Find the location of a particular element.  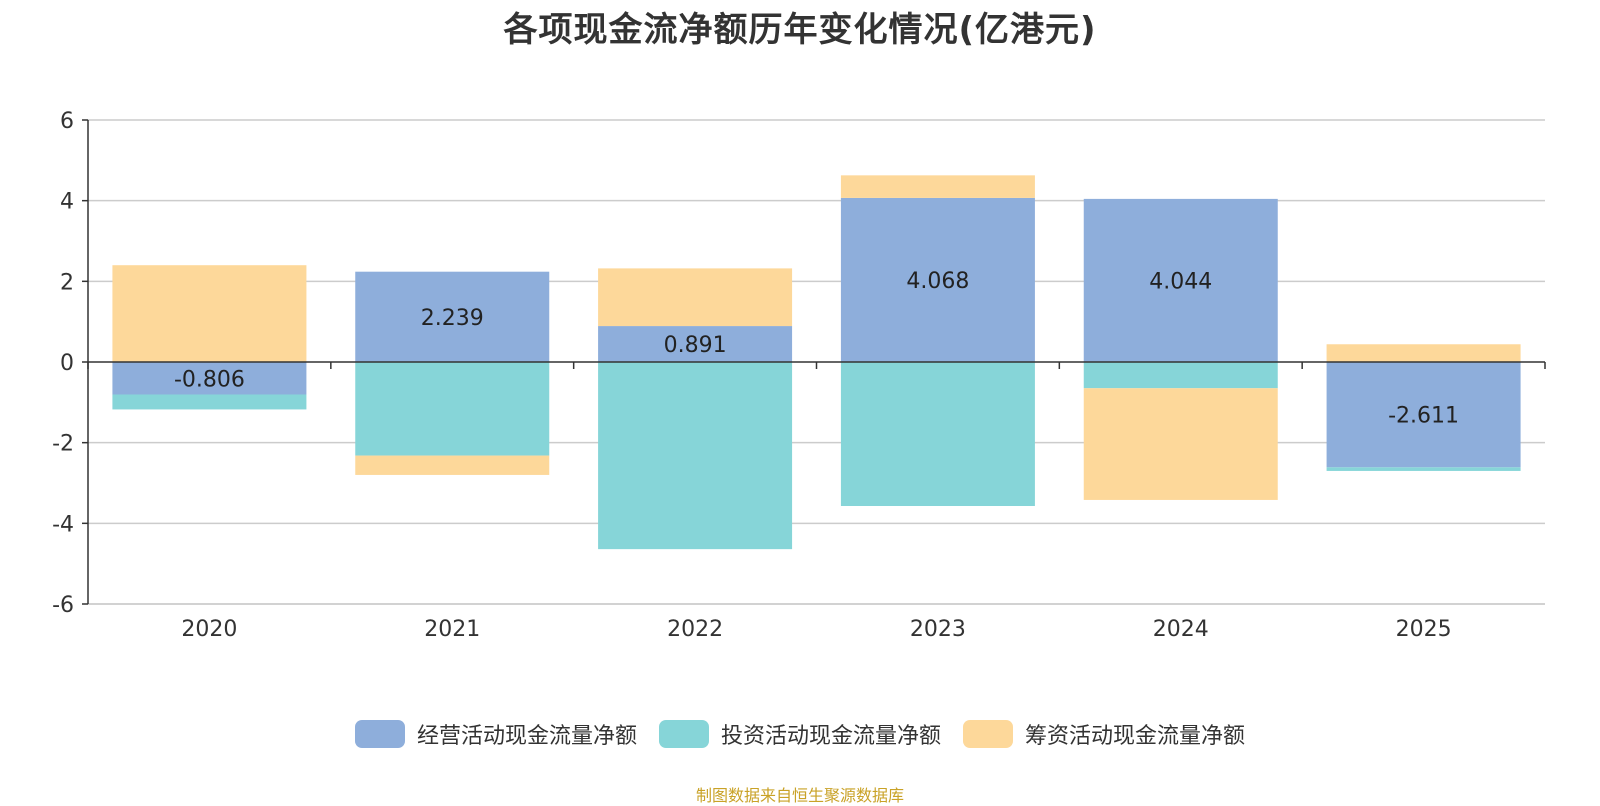

y-tick-label: 4 is located at coordinates (67, 202).